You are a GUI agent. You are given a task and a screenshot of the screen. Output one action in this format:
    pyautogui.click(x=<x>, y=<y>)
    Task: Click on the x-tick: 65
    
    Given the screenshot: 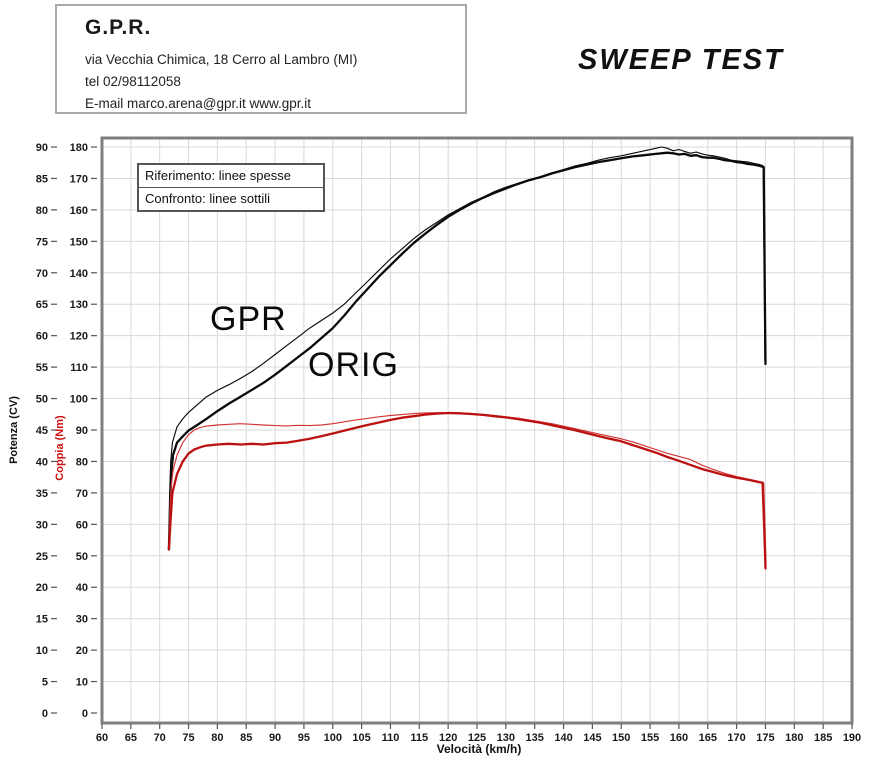 What is the action you would take?
    pyautogui.click(x=131, y=738)
    